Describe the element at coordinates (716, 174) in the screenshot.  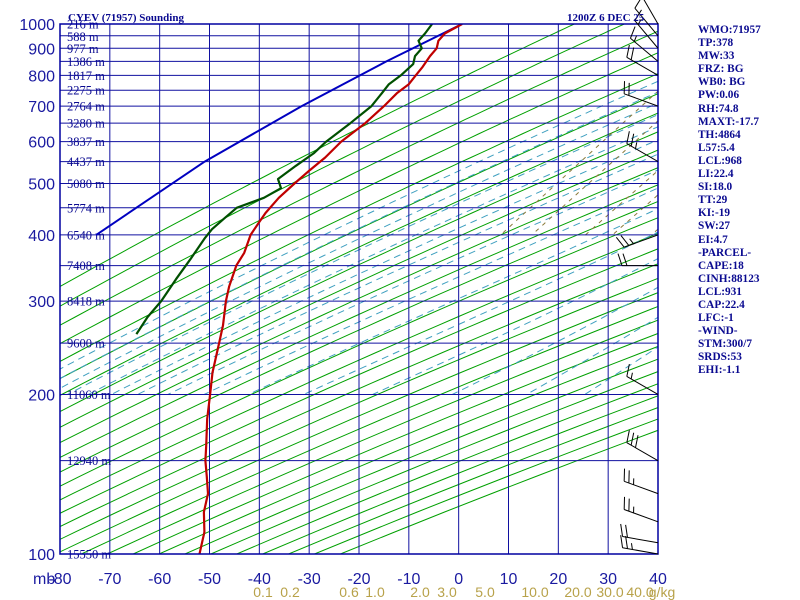
I see `index-item: LI:22.4` at that location.